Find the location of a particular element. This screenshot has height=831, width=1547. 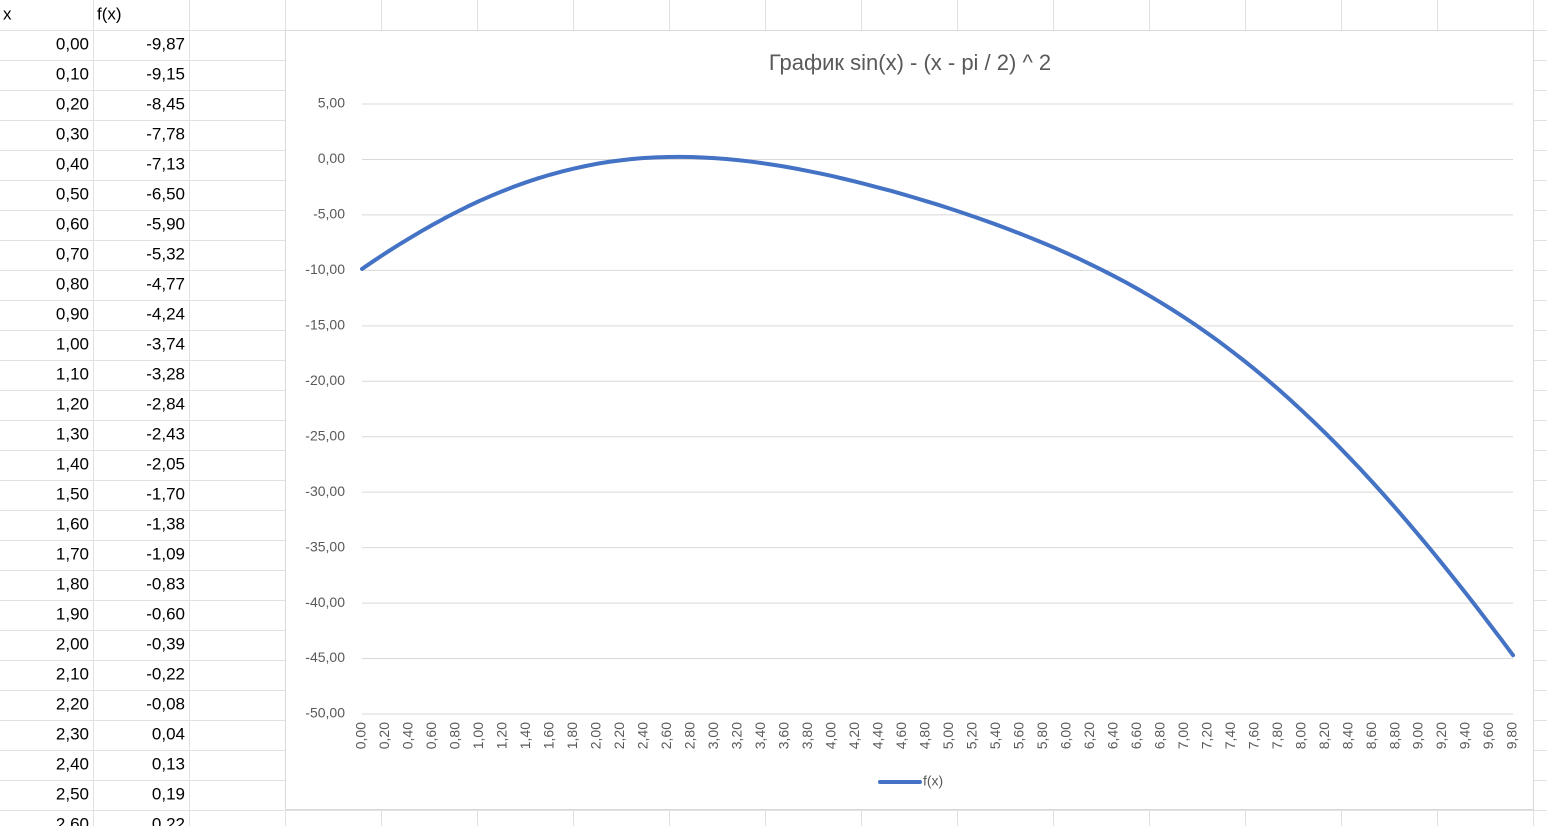

y-tick-label: -45,00 is located at coordinates (325, 657).